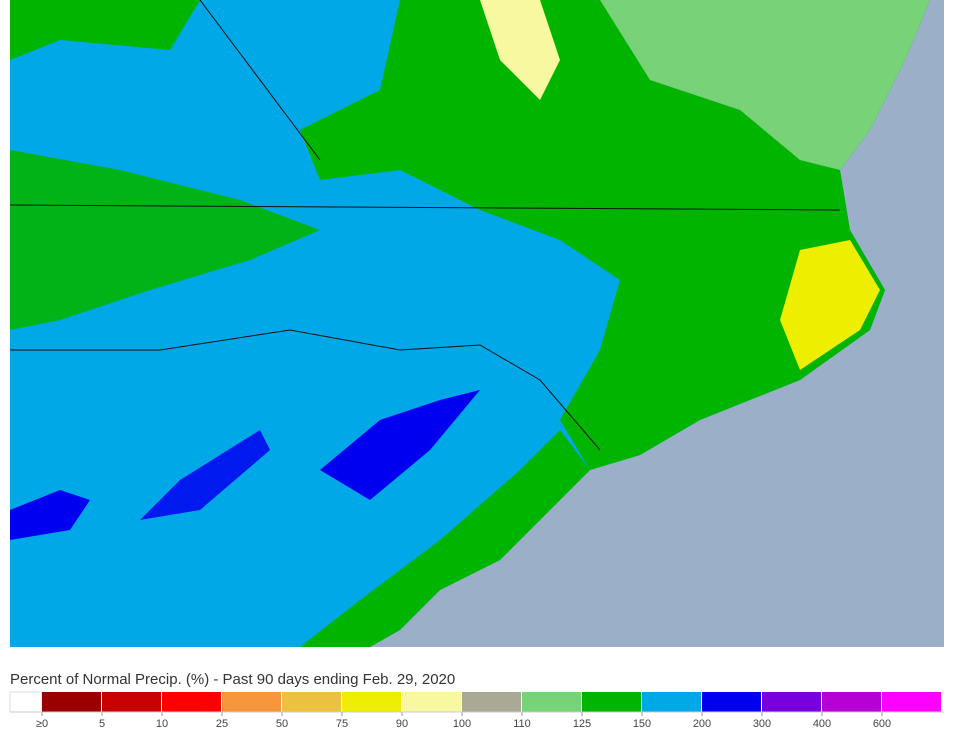  Describe the element at coordinates (822, 724) in the screenshot. I see `legend-label: 400` at that location.